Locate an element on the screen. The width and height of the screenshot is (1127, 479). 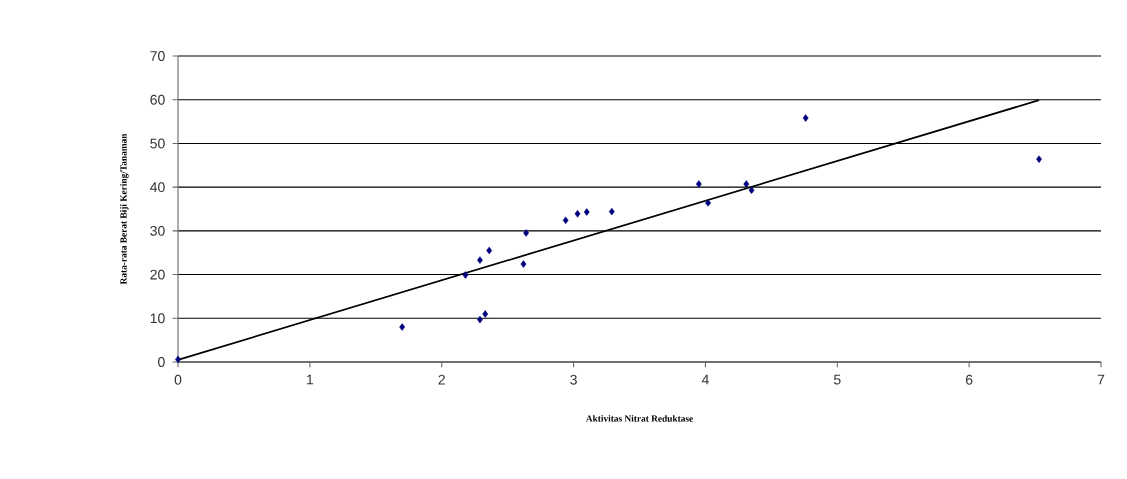
x-tick-label: 4 is located at coordinates (705, 379).